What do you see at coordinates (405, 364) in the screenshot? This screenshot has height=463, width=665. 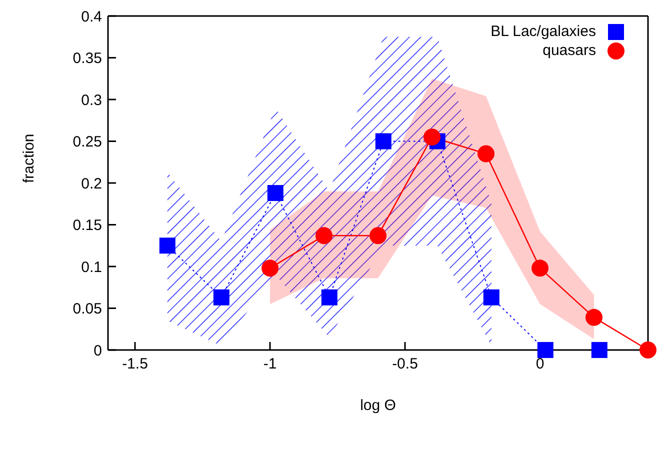 I see `x-tick-label: -0.5` at bounding box center [405, 364].